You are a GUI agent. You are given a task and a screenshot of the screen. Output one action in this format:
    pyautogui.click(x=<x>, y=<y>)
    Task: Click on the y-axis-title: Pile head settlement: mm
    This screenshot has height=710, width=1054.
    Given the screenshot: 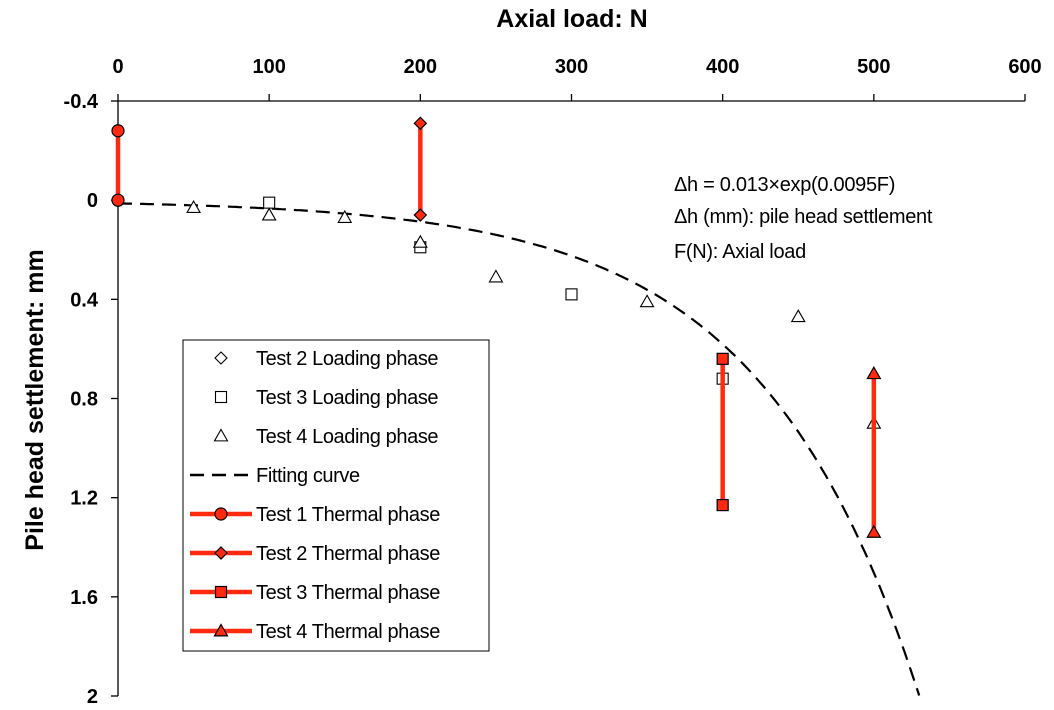 What is the action you would take?
    pyautogui.click(x=35, y=399)
    